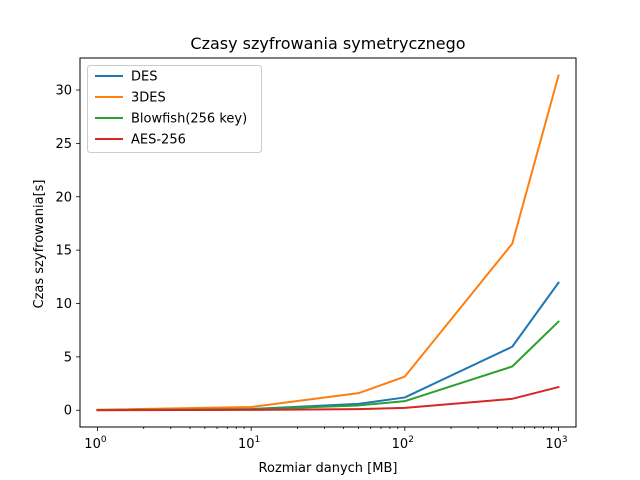  What do you see at coordinates (39, 244) in the screenshot?
I see `y-axis-label: Czas szyfrowania[s]` at bounding box center [39, 244].